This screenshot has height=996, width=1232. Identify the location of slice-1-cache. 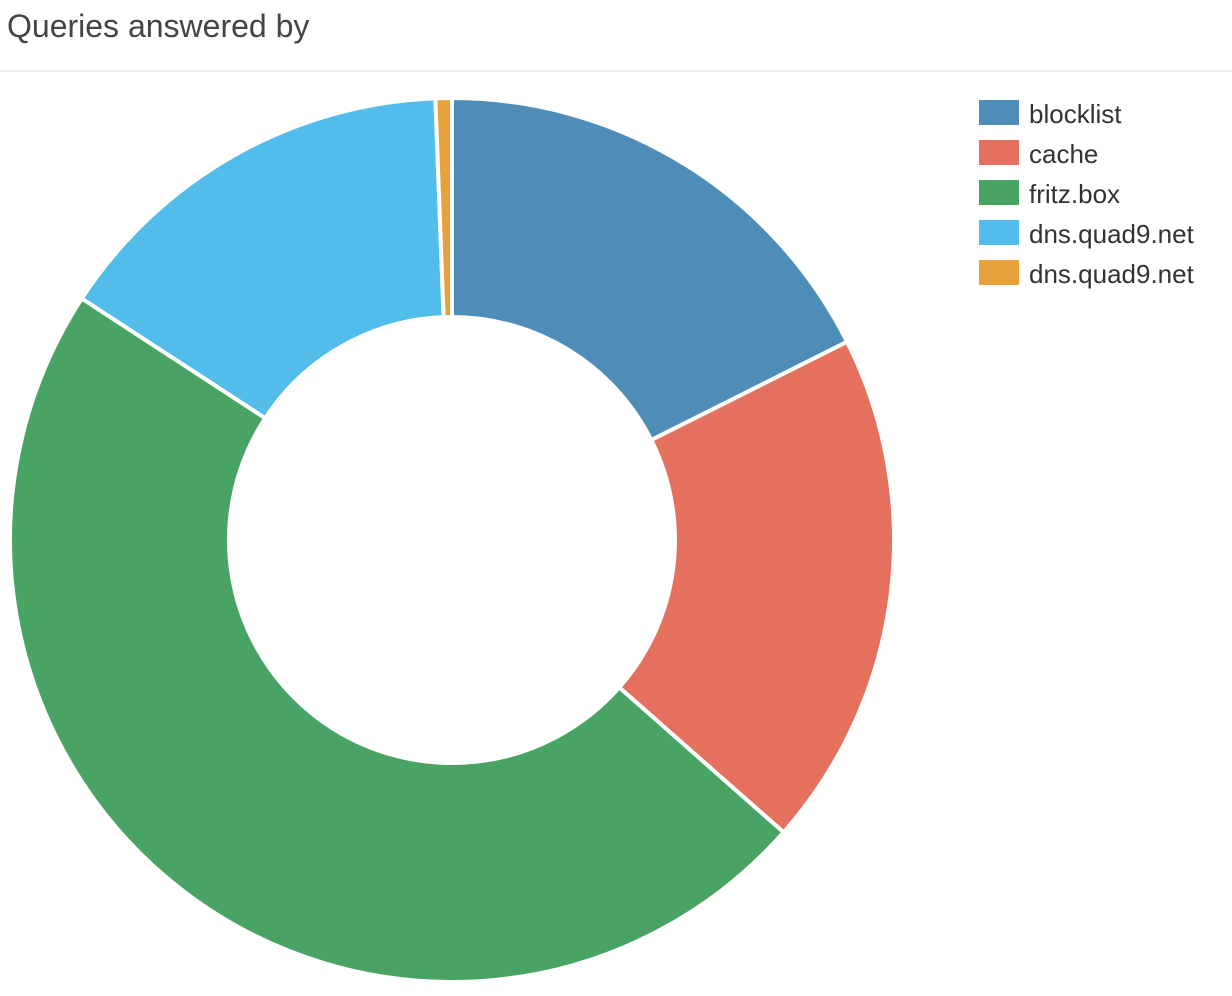
(756, 587).